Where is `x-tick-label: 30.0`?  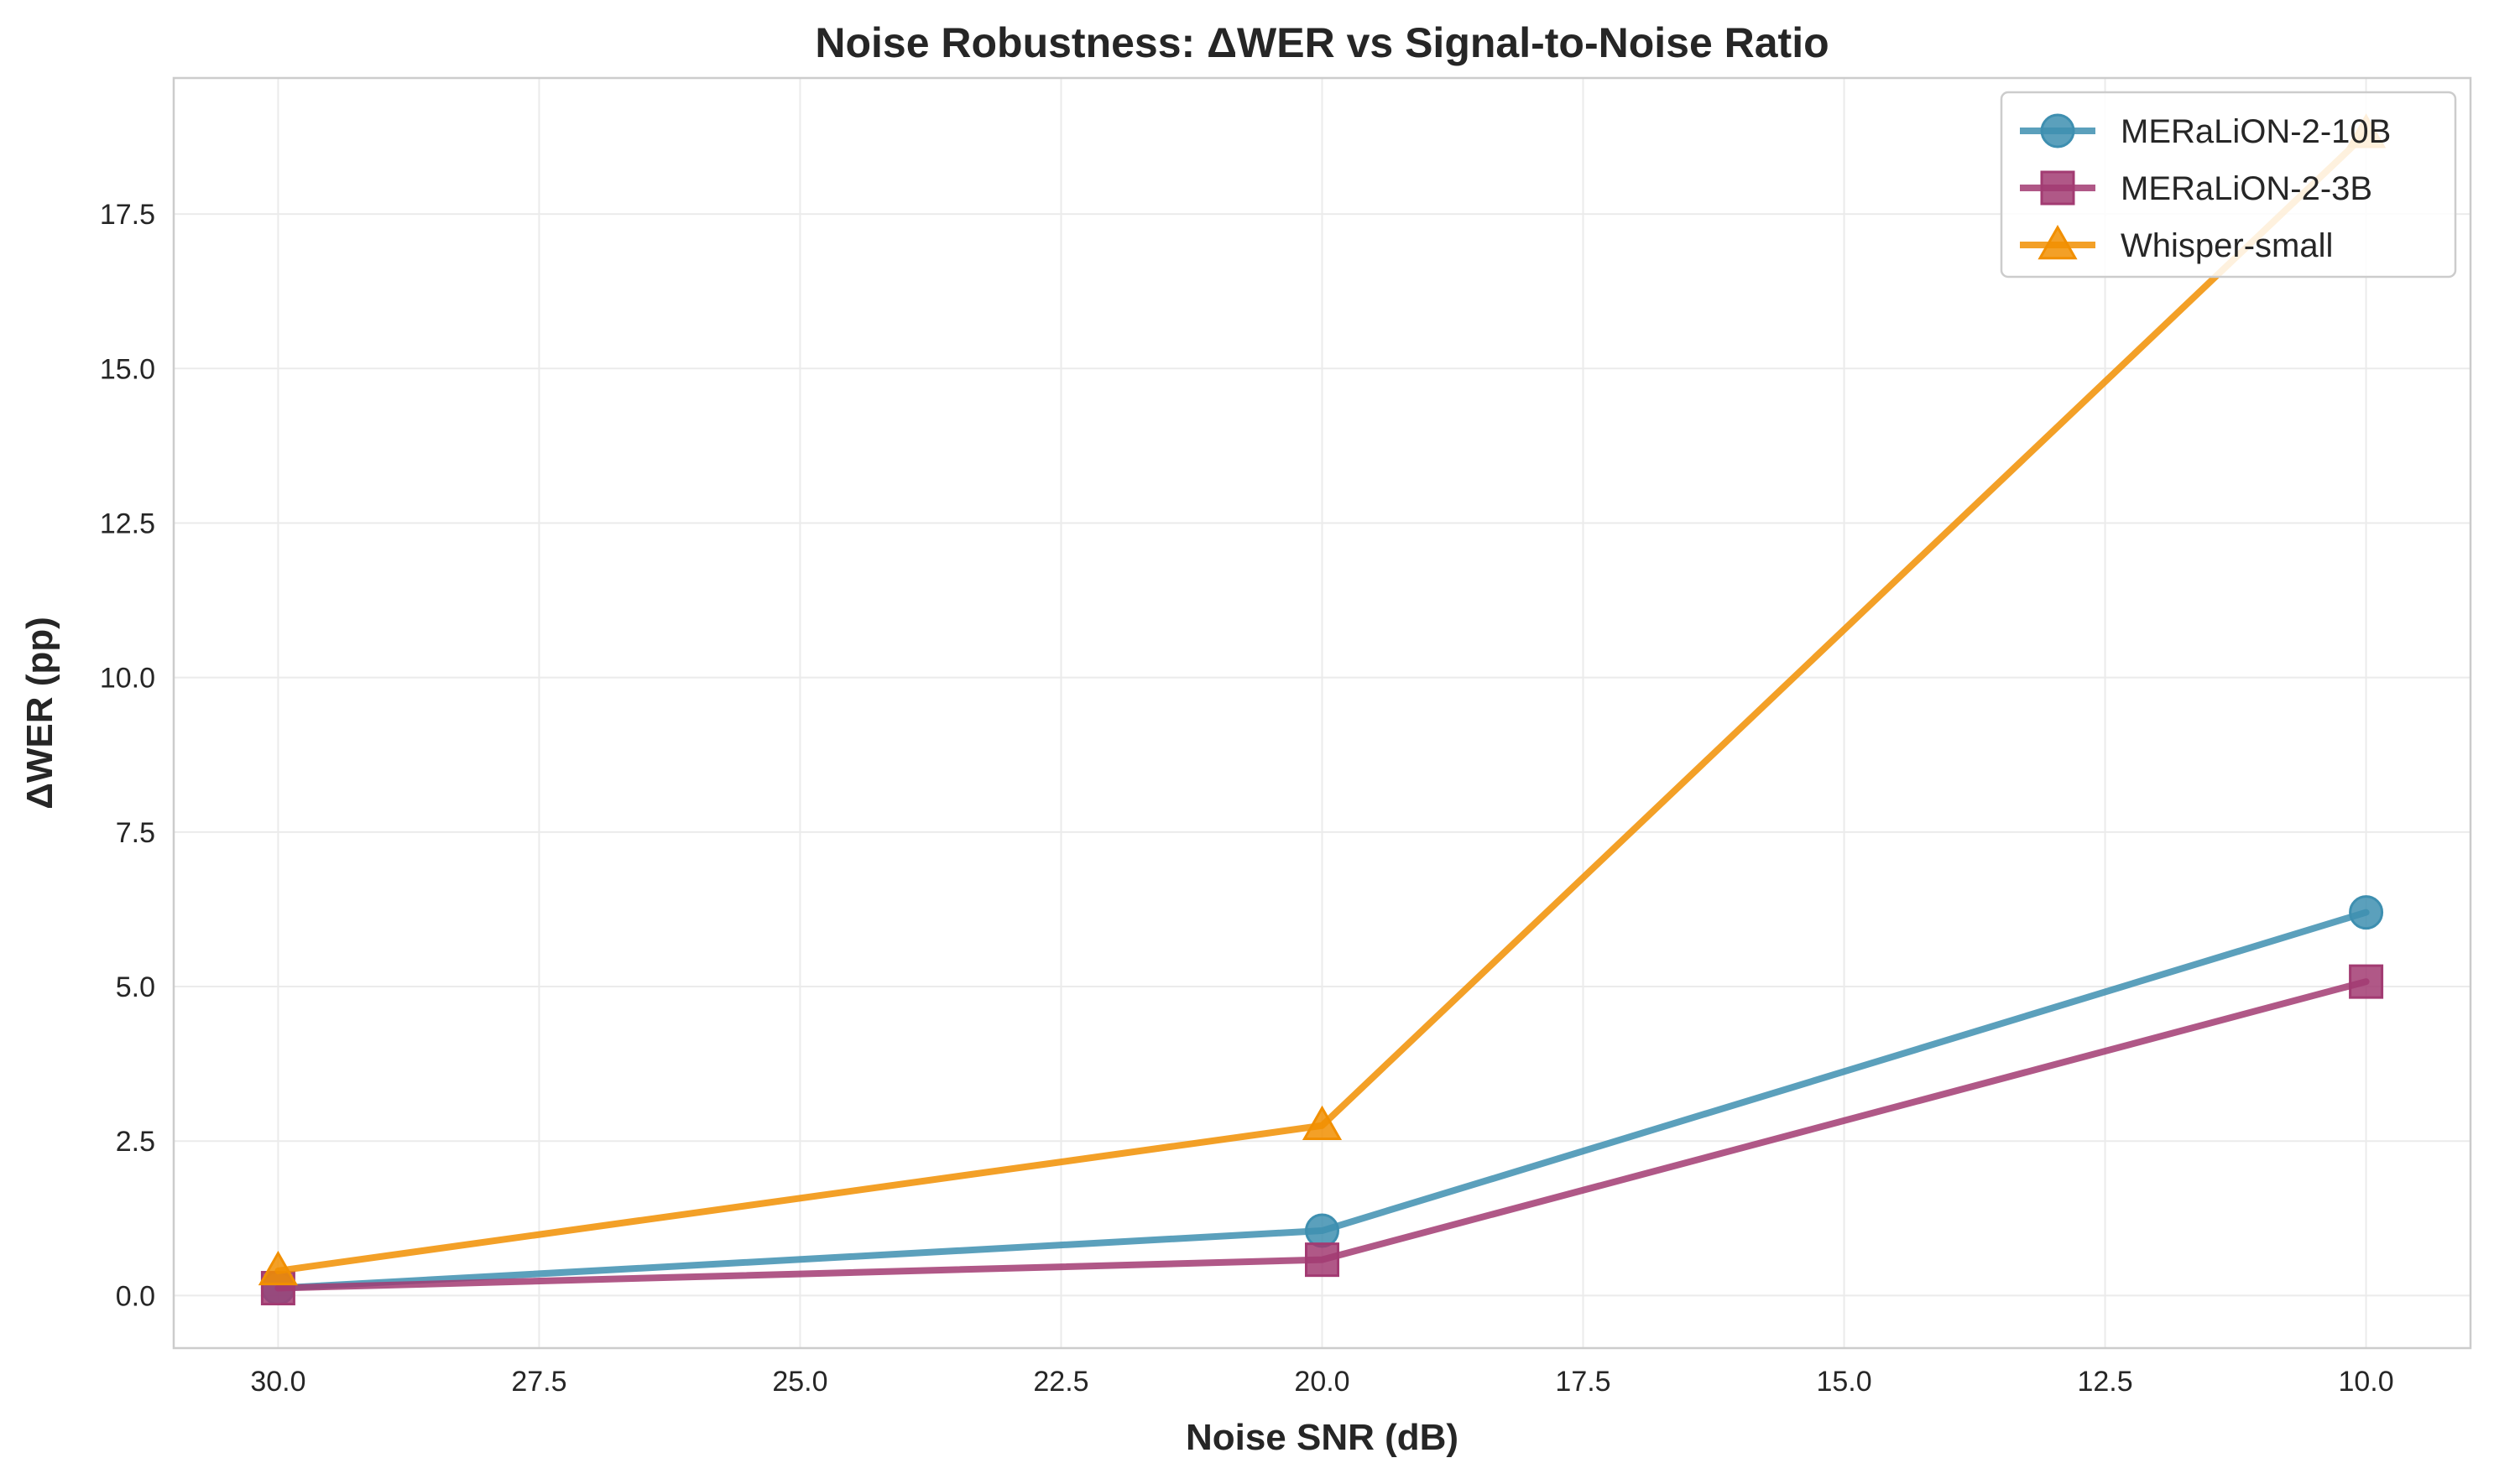 x-tick-label: 30.0 is located at coordinates (278, 1382).